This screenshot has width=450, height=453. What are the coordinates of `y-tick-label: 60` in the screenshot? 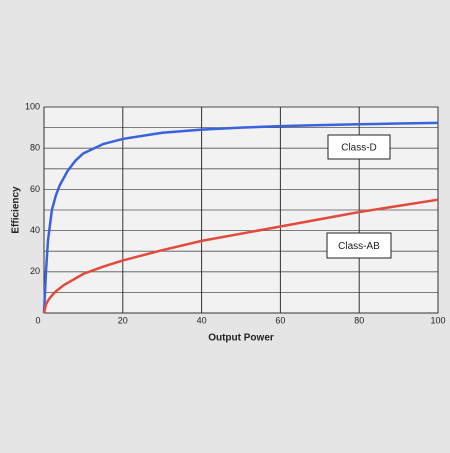 It's located at (35, 189).